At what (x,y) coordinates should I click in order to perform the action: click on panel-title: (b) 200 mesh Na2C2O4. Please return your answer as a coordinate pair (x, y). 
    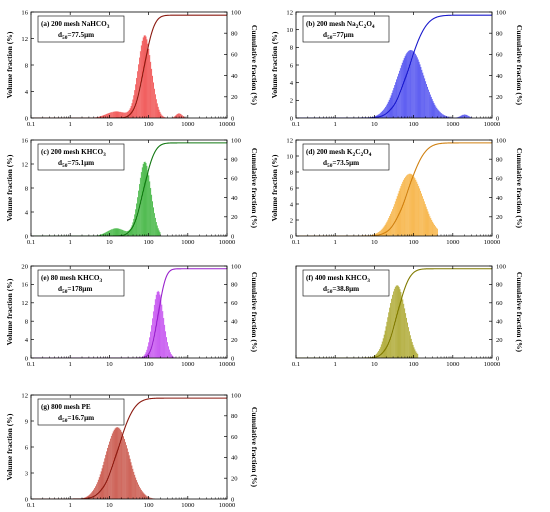
    Looking at the image, I should click on (340, 25).